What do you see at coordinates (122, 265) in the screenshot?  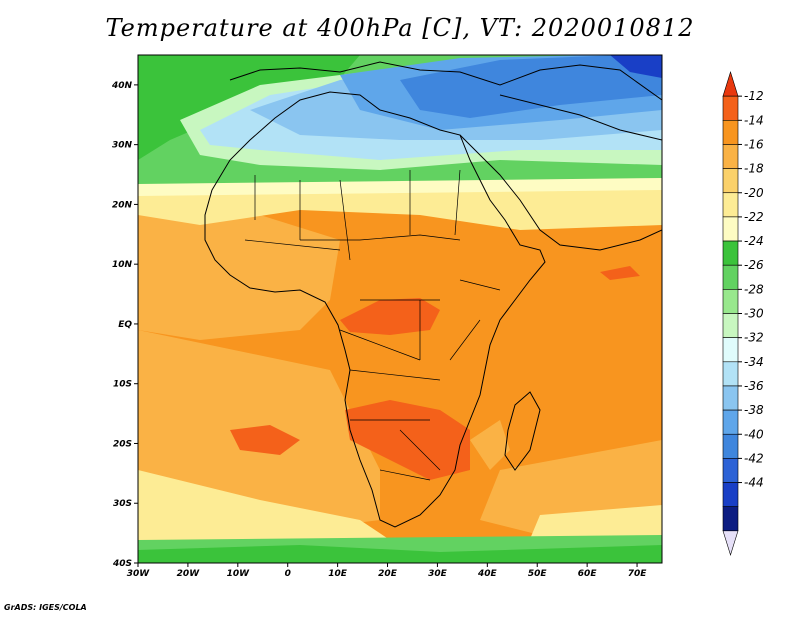 I see `lat-label-10N: 10N` at bounding box center [122, 265].